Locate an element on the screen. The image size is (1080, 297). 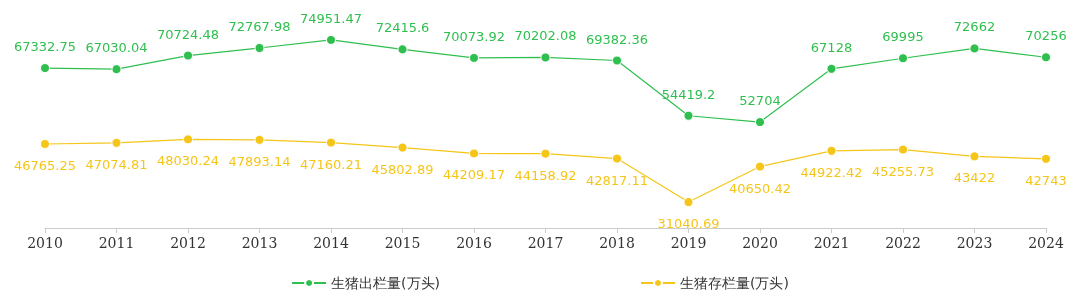
data-label: 70202.08 is located at coordinates (545, 36).